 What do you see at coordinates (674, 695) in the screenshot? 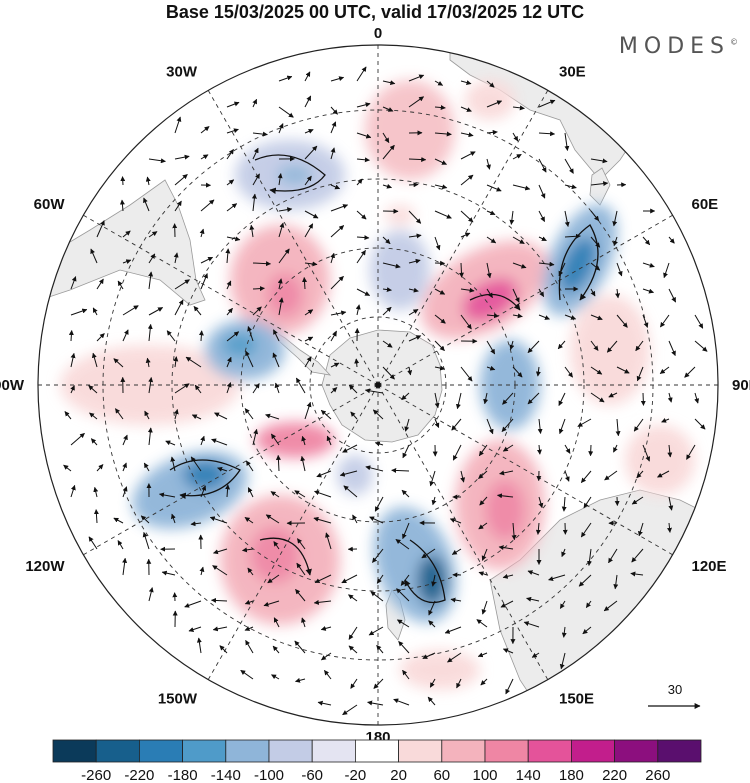
I see `reference-vector: 30` at bounding box center [674, 695].